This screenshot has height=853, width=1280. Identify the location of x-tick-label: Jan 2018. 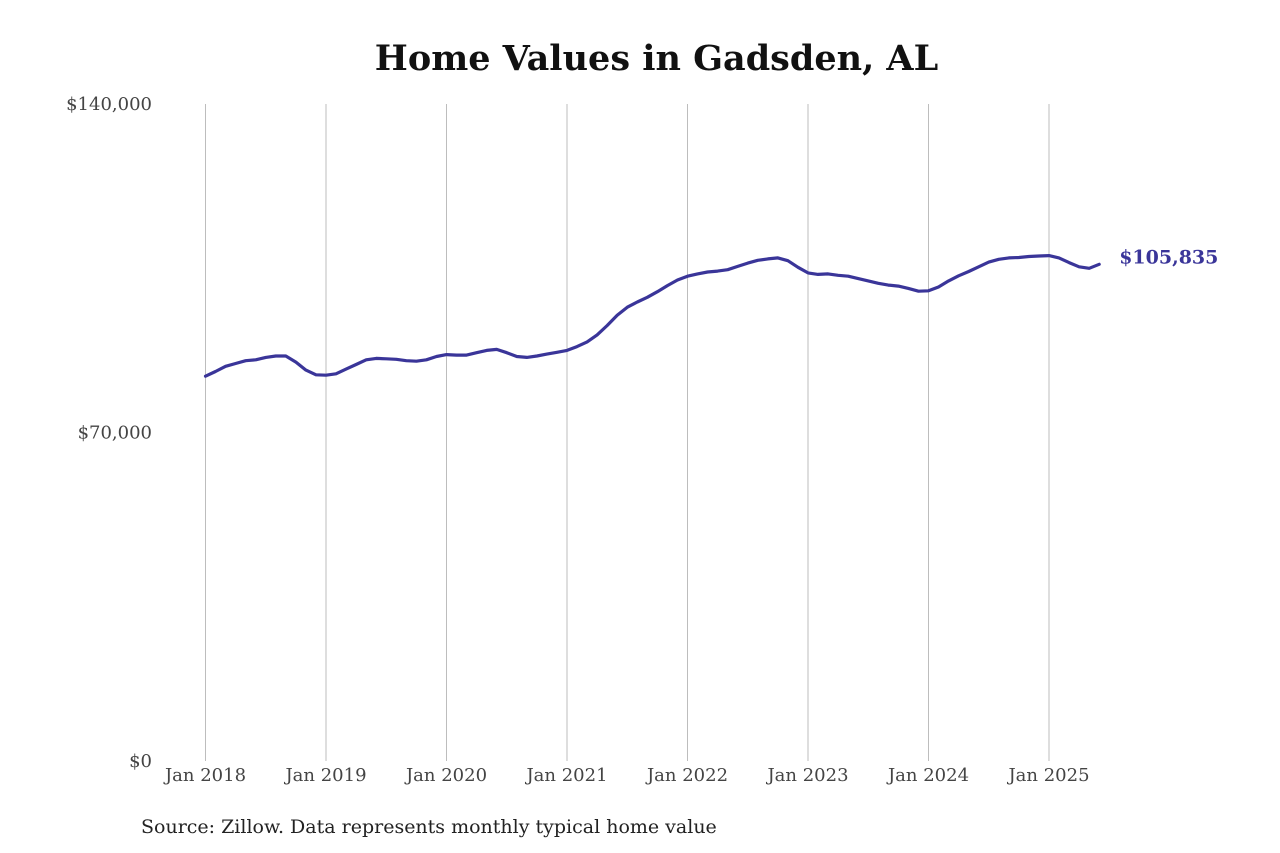
(204, 775).